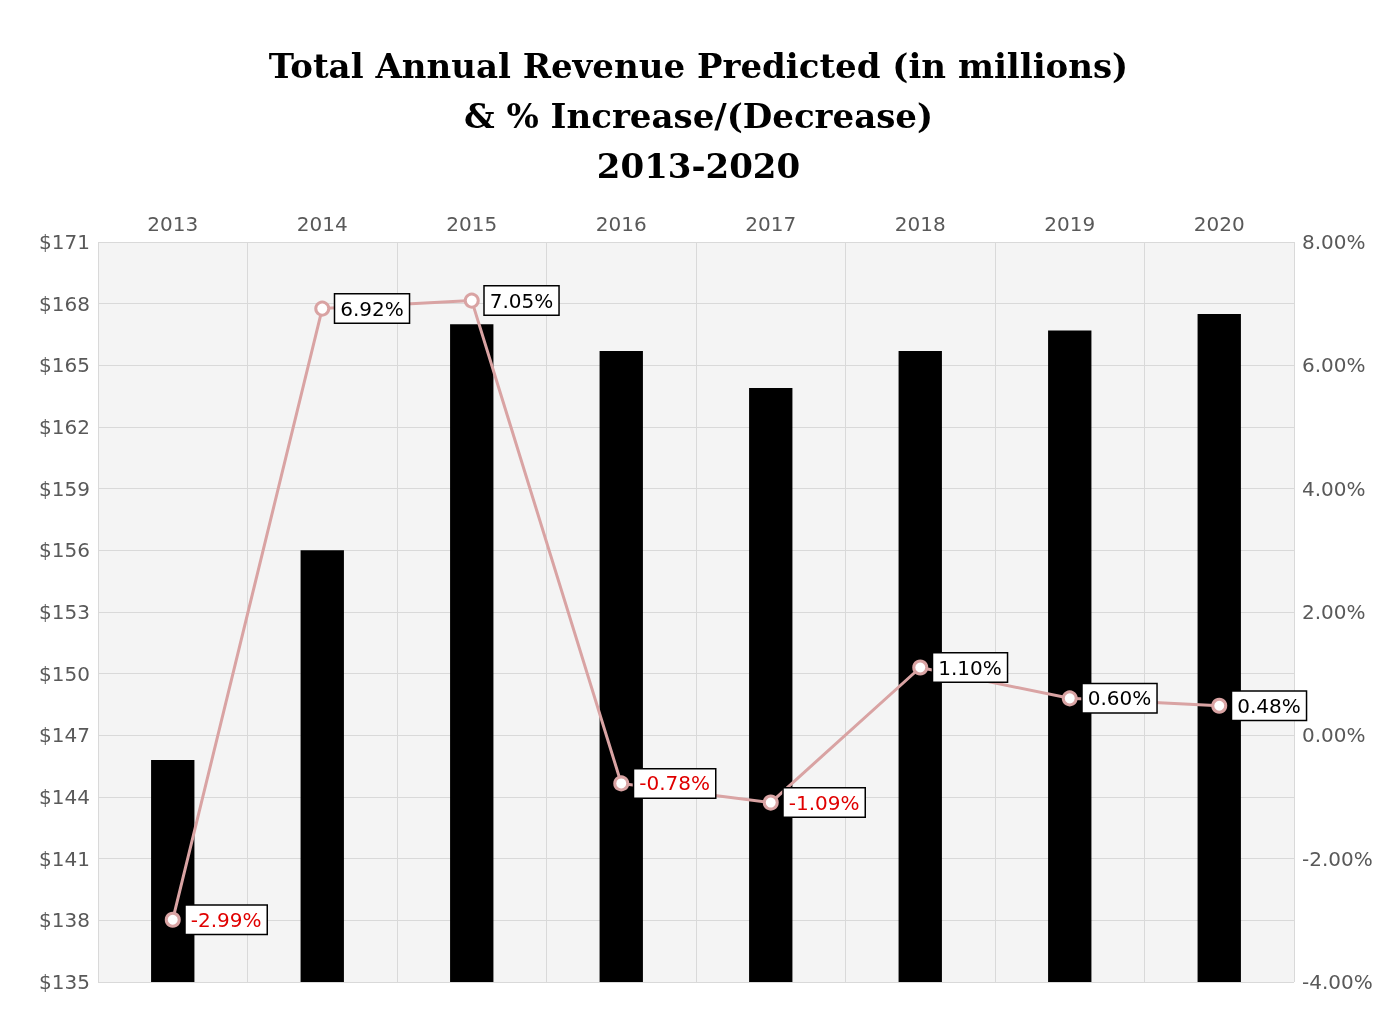 The width and height of the screenshot is (1397, 1012). Describe the element at coordinates (64, 858) in the screenshot. I see `y-tick-label: $141` at that location.